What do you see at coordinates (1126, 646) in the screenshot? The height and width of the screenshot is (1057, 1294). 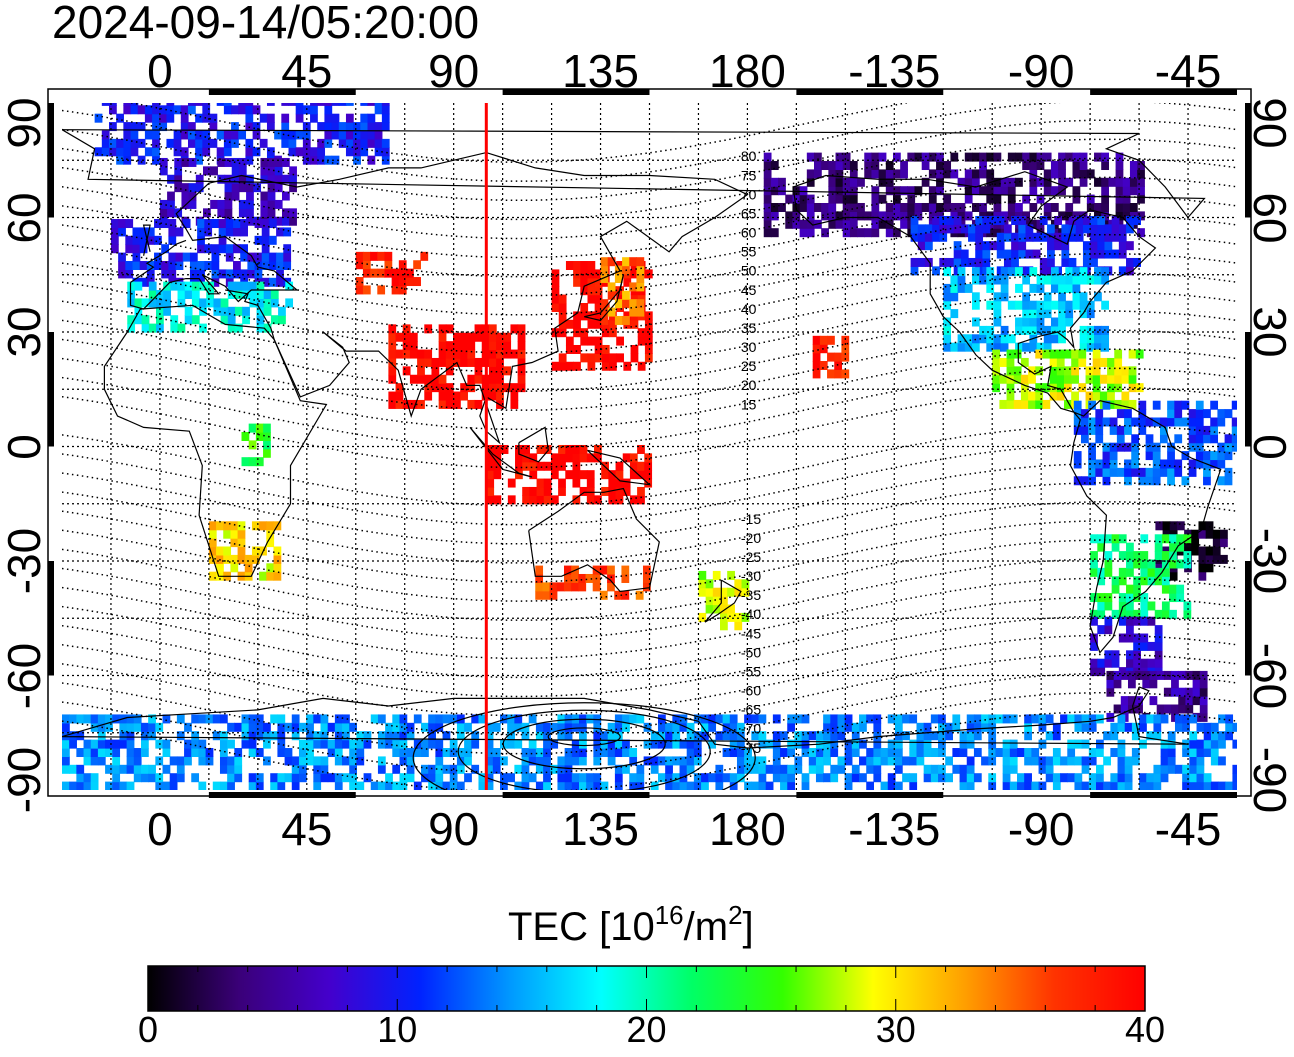 I see `tec-region-patagonia` at bounding box center [1126, 646].